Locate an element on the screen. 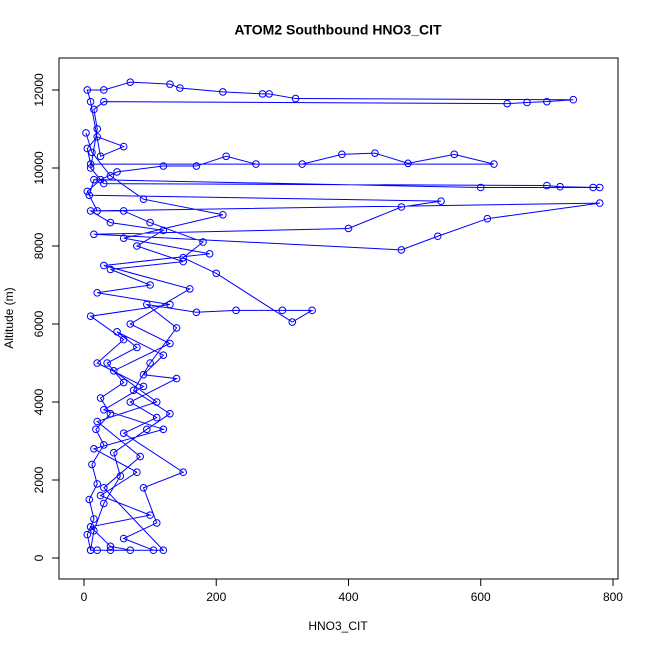 The image size is (650, 650). x-tick-label: 400 is located at coordinates (348, 597).